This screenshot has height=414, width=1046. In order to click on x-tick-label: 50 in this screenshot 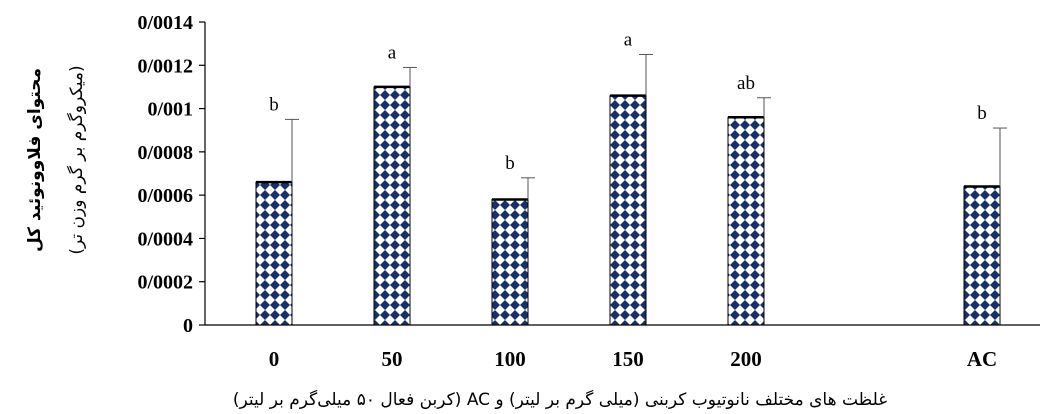, I will do `click(392, 359)`.